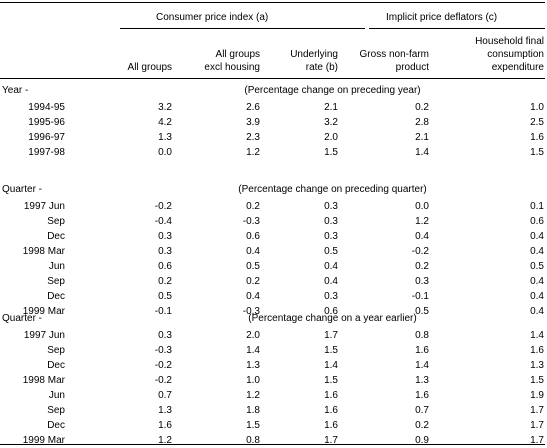  I want to click on table-row: 1999 Mar -0.1 -0.3 0.6 0.5 0.4, so click(273, 311).